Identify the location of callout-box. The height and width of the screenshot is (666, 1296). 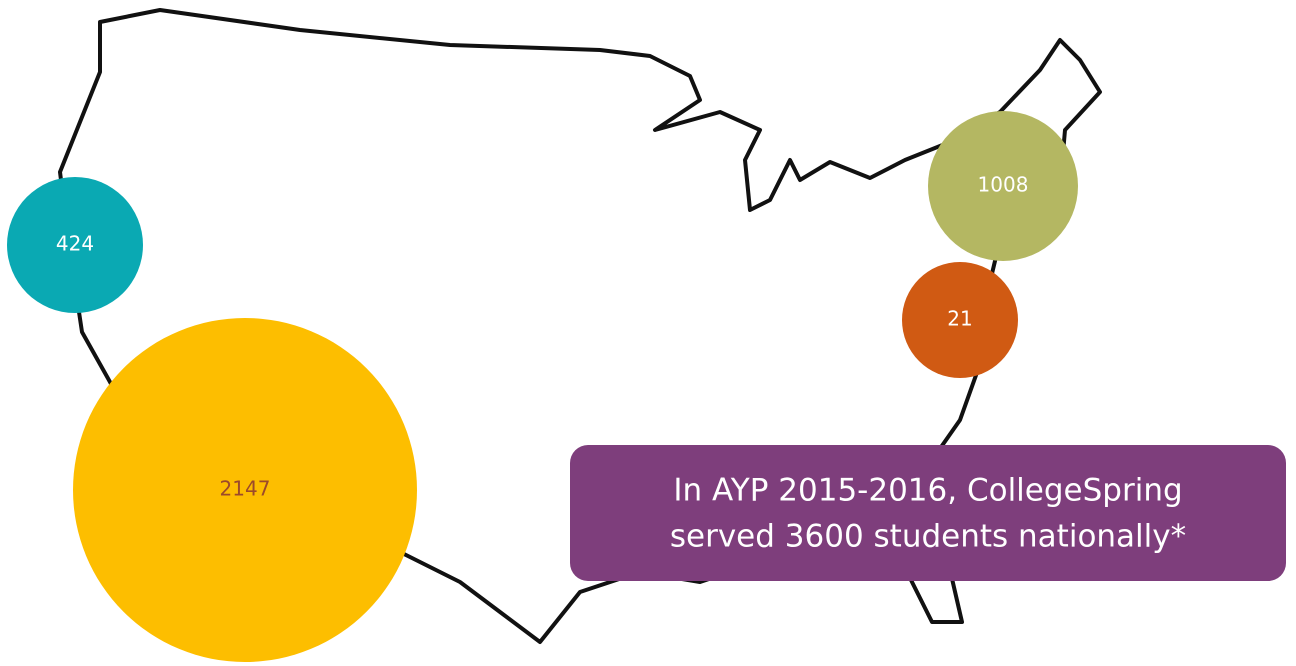
(928, 513).